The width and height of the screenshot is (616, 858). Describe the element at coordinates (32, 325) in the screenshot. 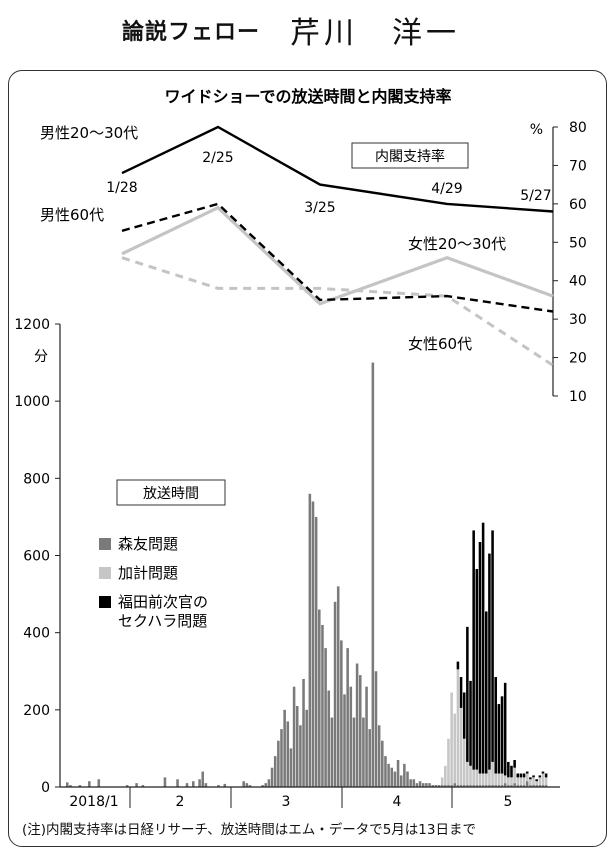

I see `broadcast-tick-label: 1200` at that location.